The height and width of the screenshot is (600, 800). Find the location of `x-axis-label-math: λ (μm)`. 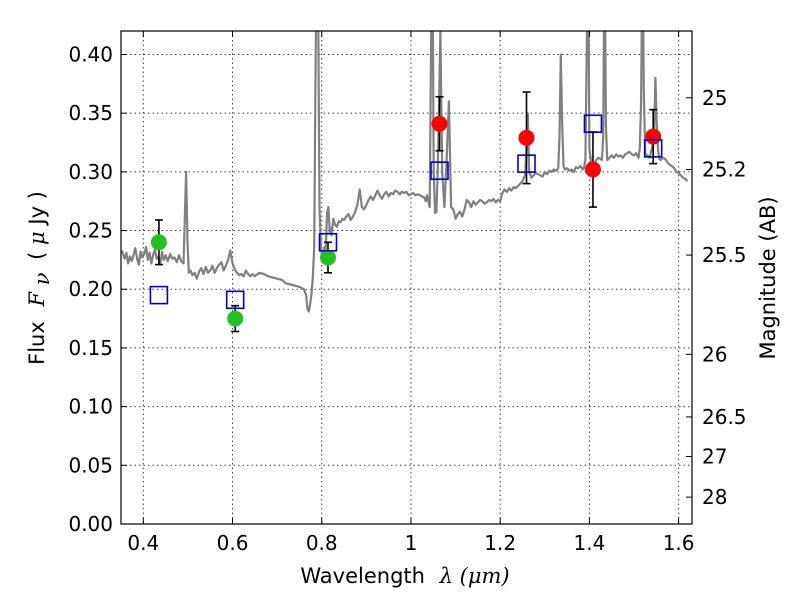

x-axis-label-math: λ (μm) is located at coordinates (474, 576).